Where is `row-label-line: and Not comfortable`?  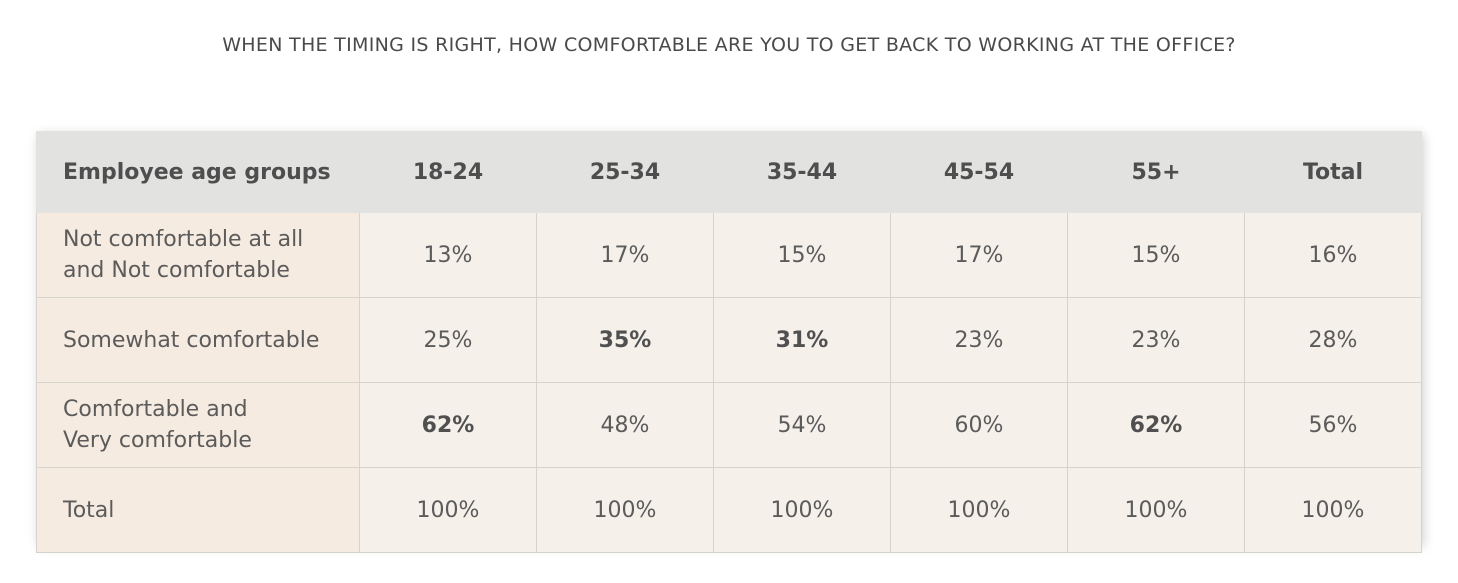 row-label-line: and Not comfortable is located at coordinates (176, 270).